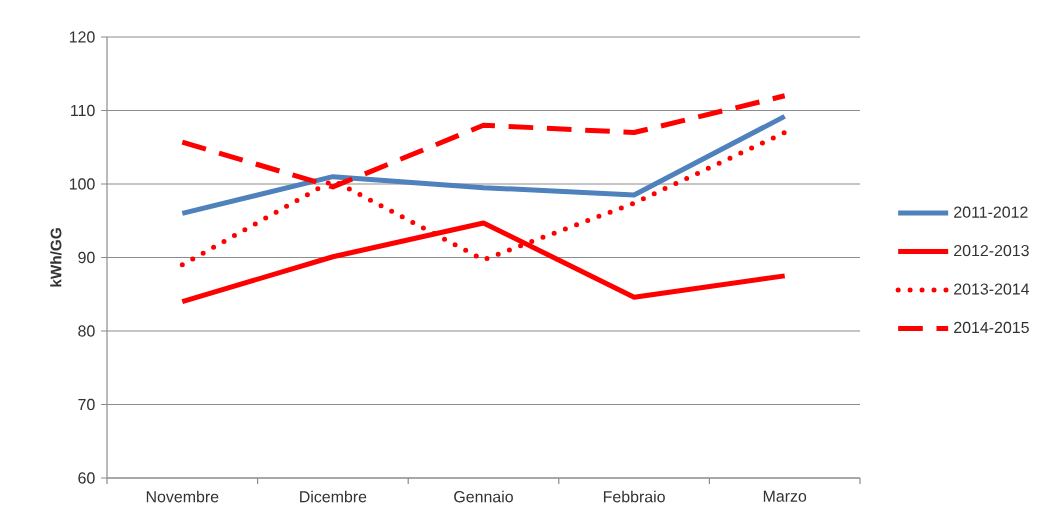  I want to click on y-tick-label: 80, so click(86, 331).